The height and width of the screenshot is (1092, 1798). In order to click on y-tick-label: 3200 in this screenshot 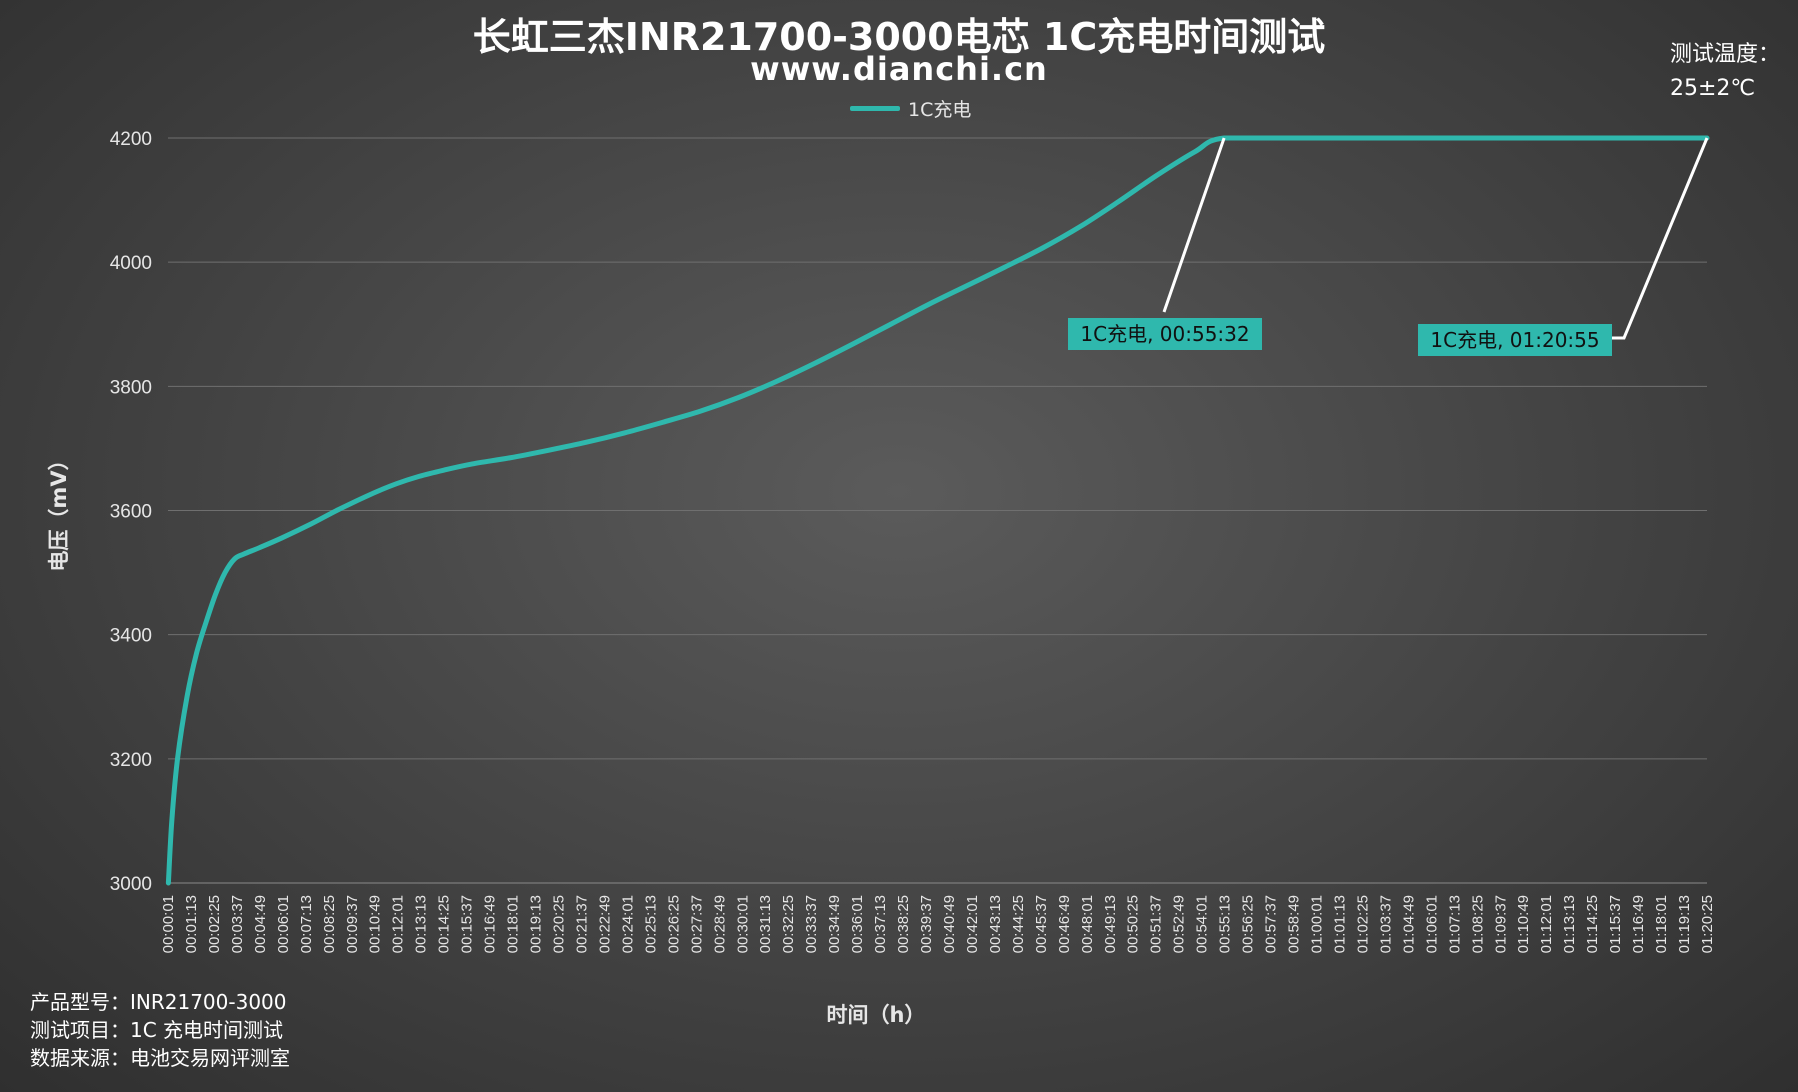, I will do `click(131, 760)`.